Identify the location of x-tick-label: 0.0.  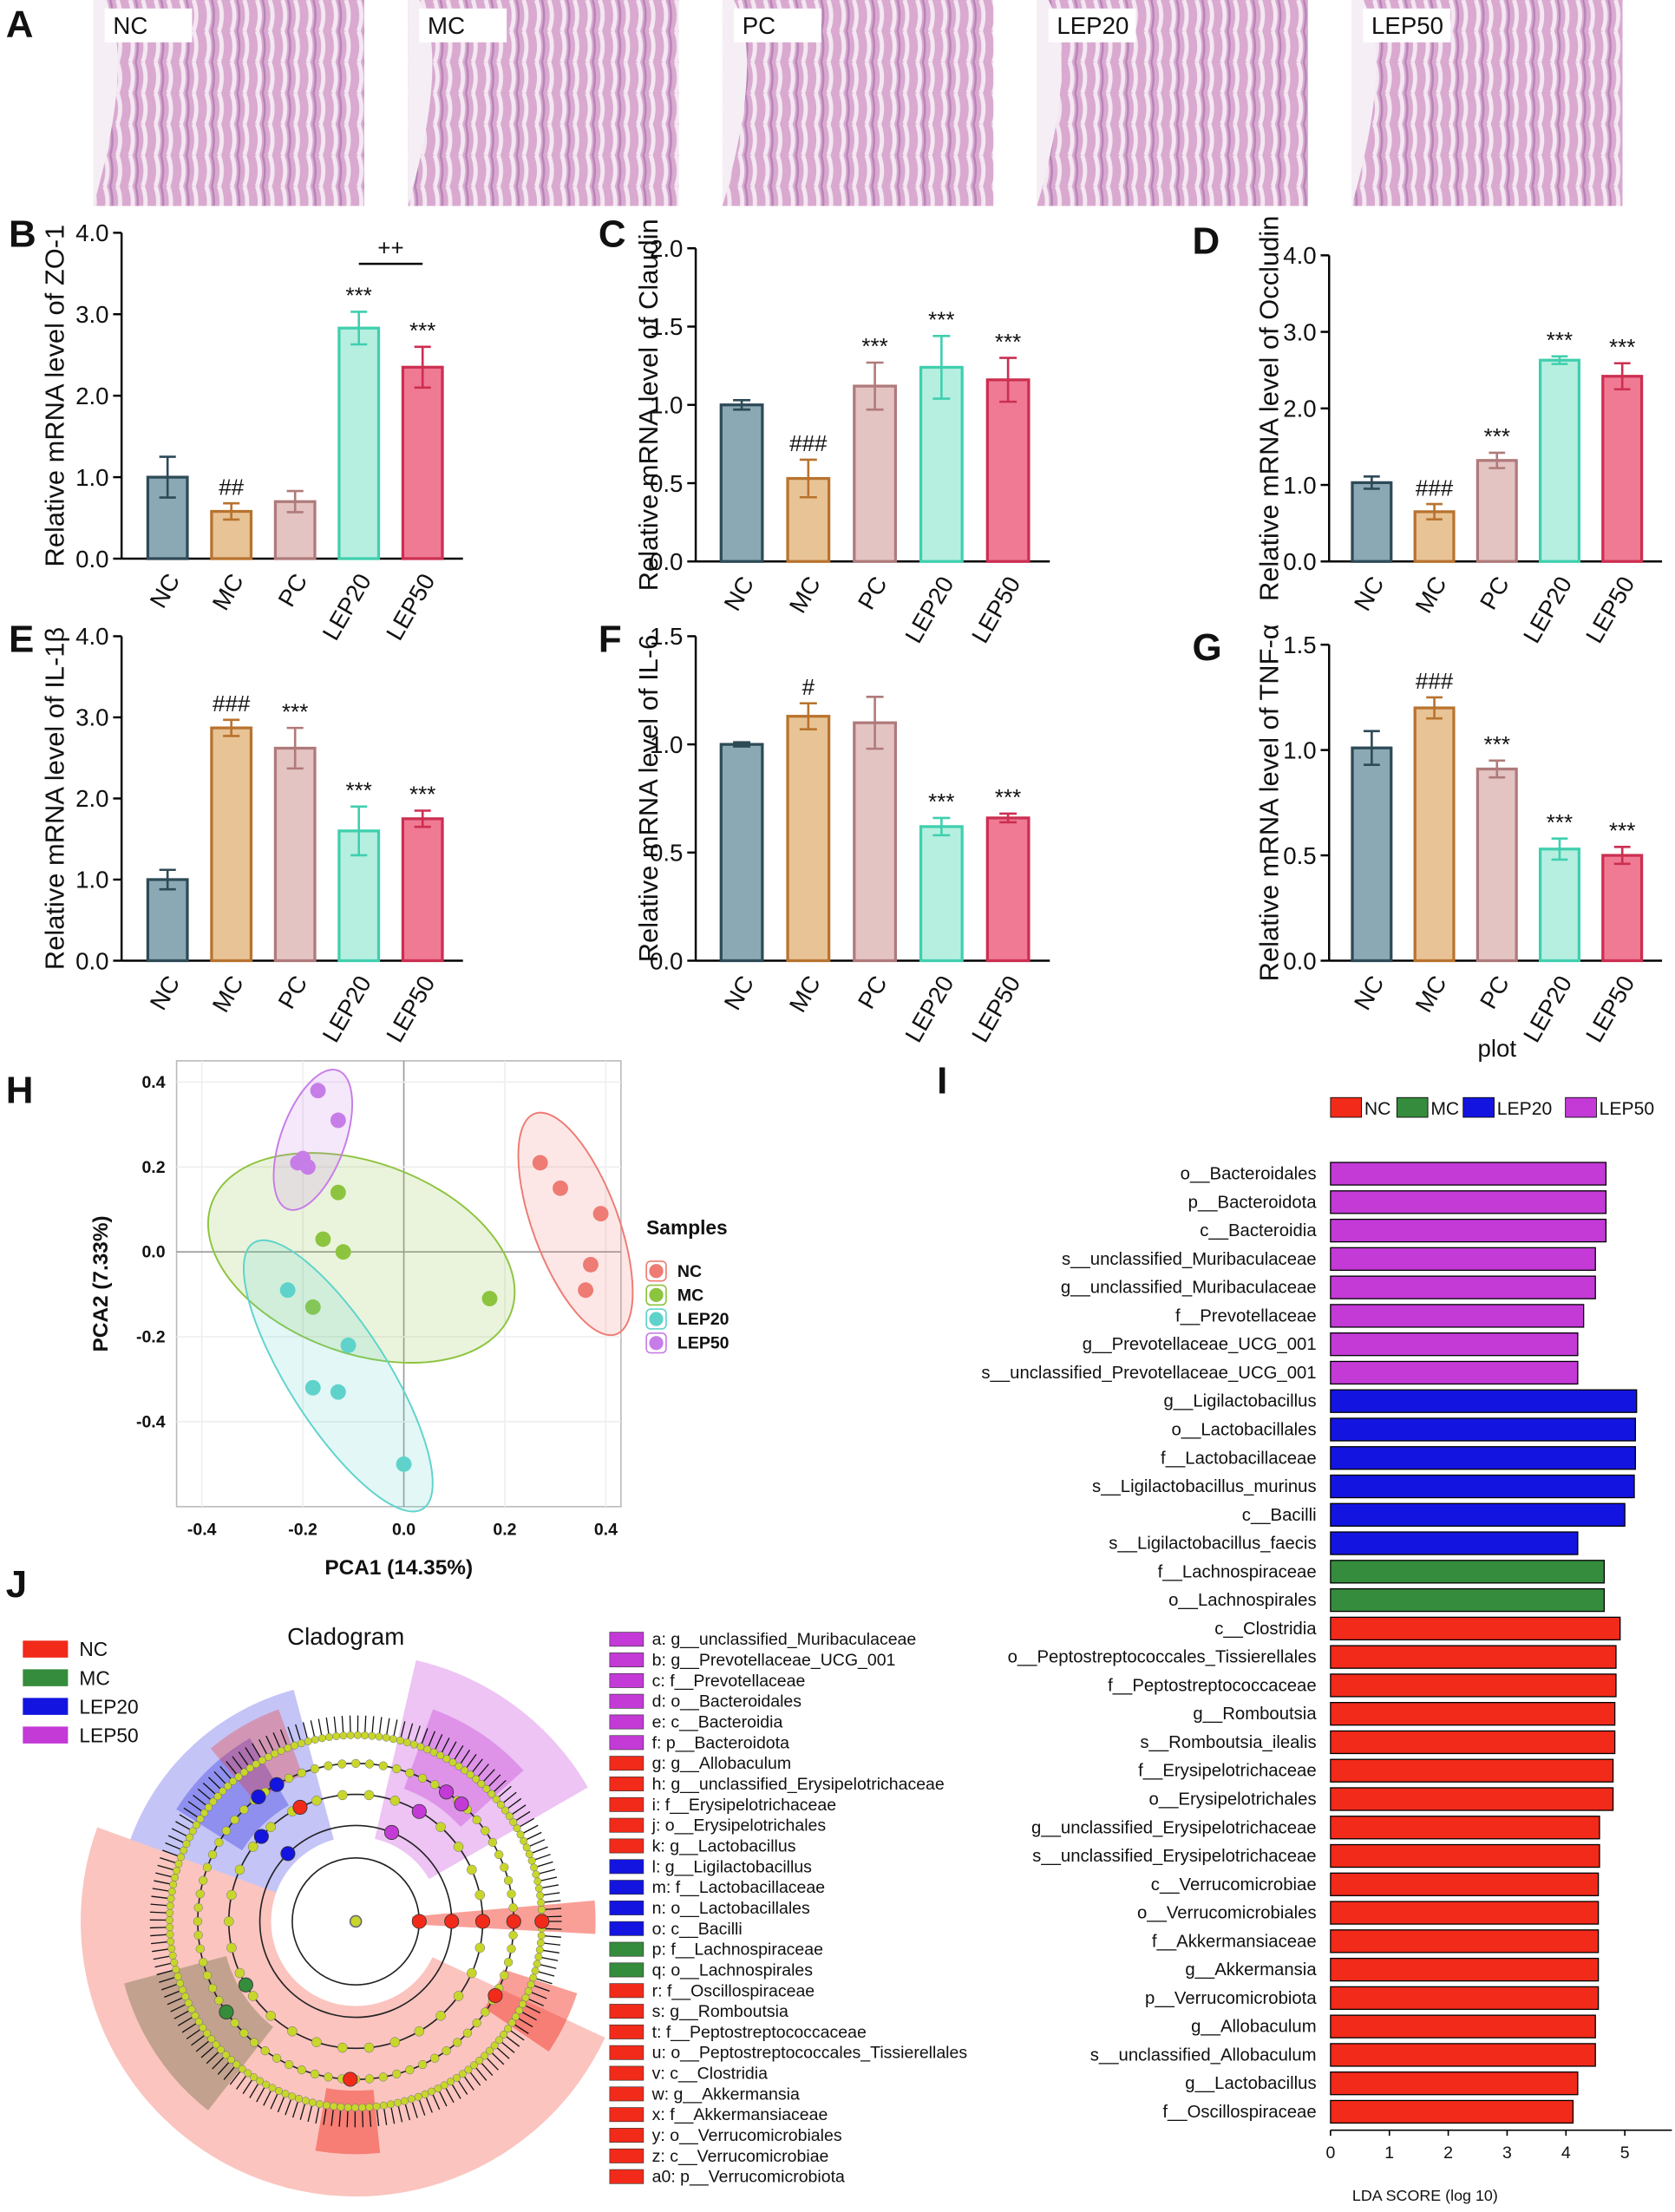
(403, 1529).